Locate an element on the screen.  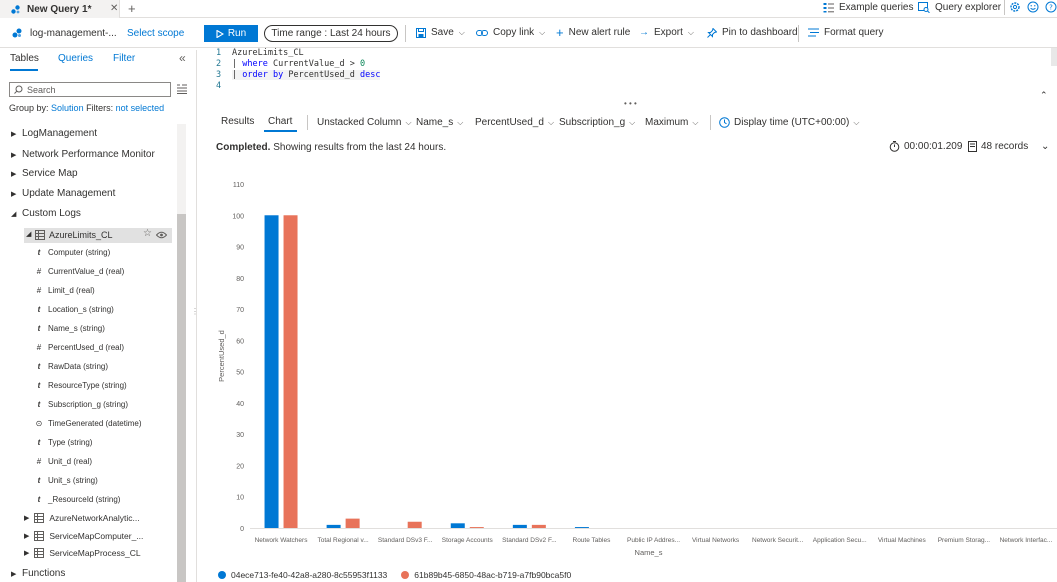
tab-chart: Chart is located at coordinates (280, 121).